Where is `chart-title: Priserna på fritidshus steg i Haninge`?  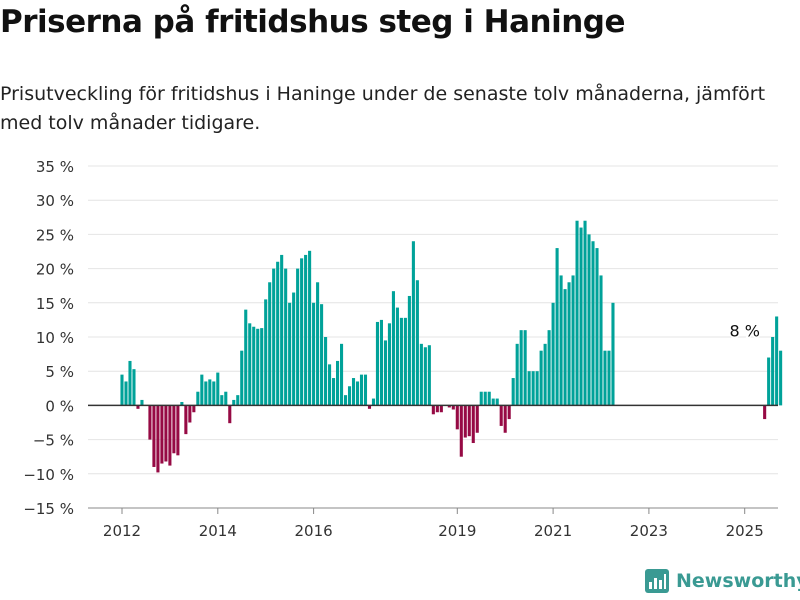
chart-title: Priserna på fritidshus steg i Haninge is located at coordinates (313, 22).